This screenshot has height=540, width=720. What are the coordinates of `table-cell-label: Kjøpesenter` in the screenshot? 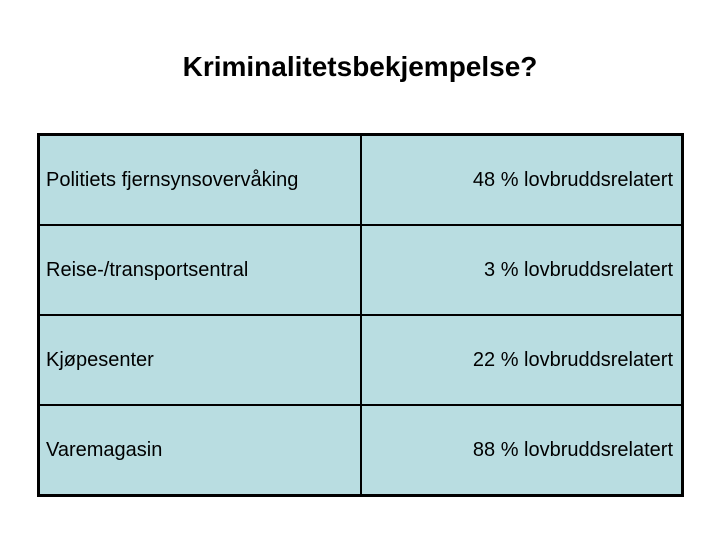 It's located at (200, 360).